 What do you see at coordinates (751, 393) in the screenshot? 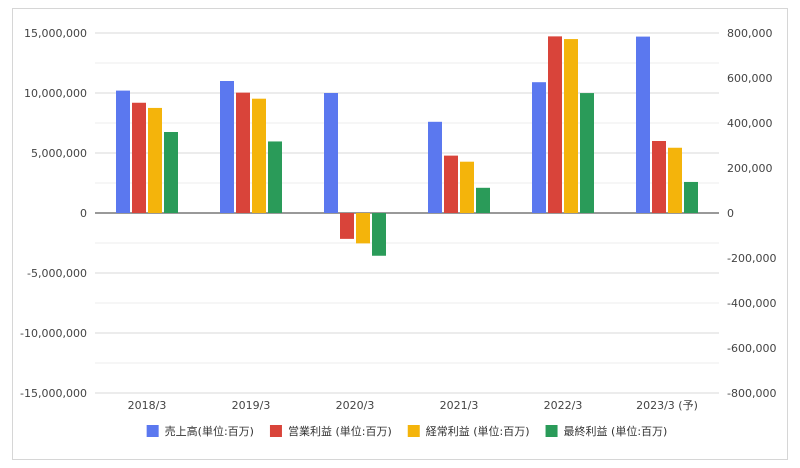
I see `right-tick-label: -800,000` at bounding box center [751, 393].